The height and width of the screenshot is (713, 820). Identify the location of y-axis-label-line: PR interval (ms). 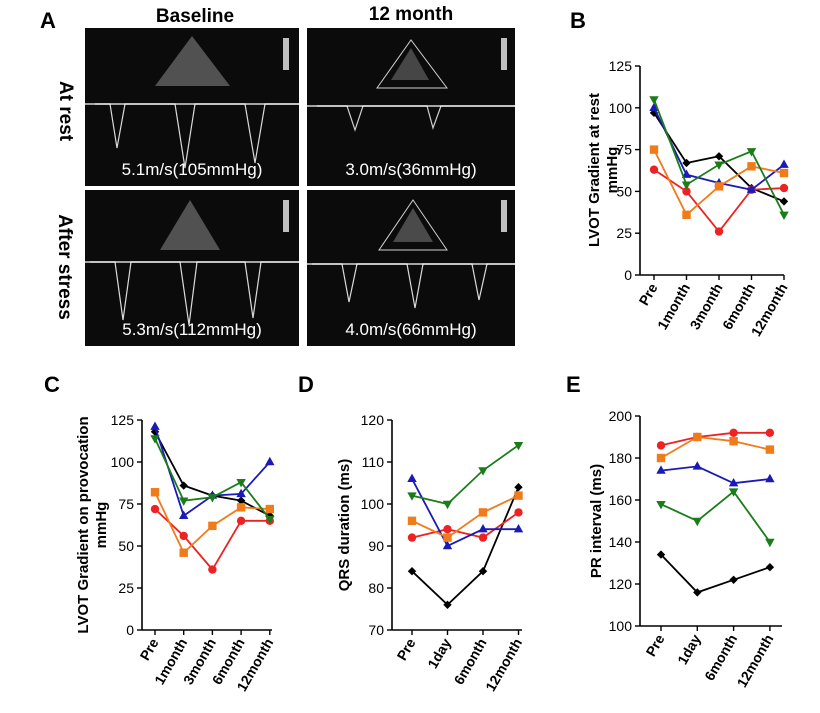
(596, 521).